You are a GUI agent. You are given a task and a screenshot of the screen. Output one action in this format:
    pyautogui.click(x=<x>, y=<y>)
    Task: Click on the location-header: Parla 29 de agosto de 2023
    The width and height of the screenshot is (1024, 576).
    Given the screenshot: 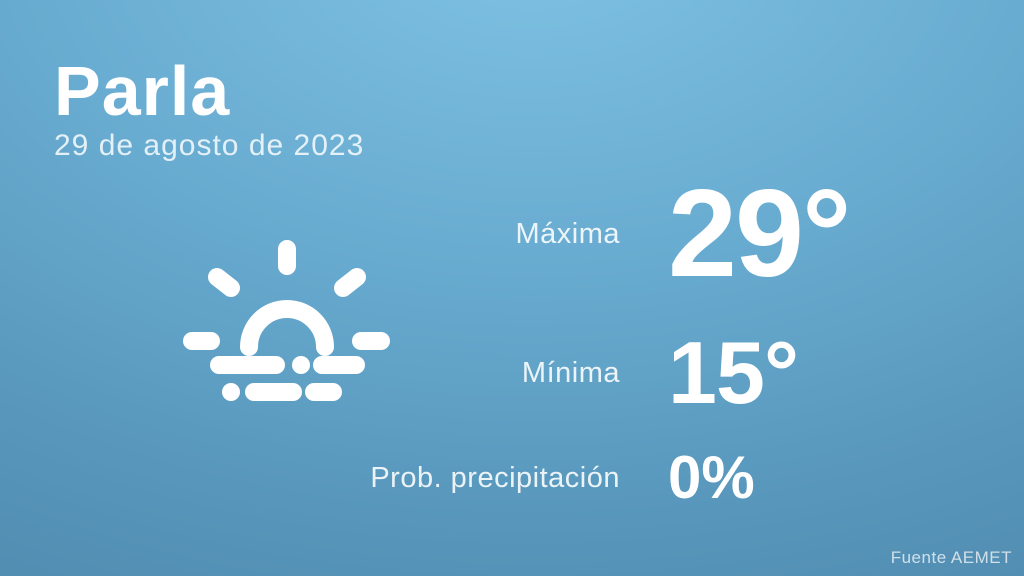 What is the action you would take?
    pyautogui.click(x=209, y=107)
    